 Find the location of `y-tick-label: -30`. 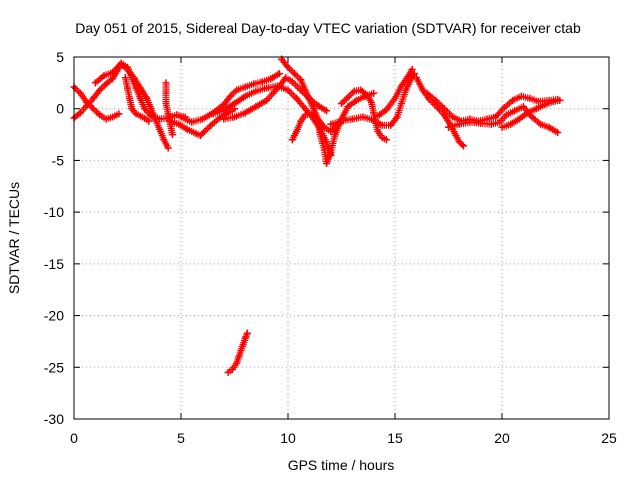

y-tick-label: -30 is located at coordinates (54, 419).